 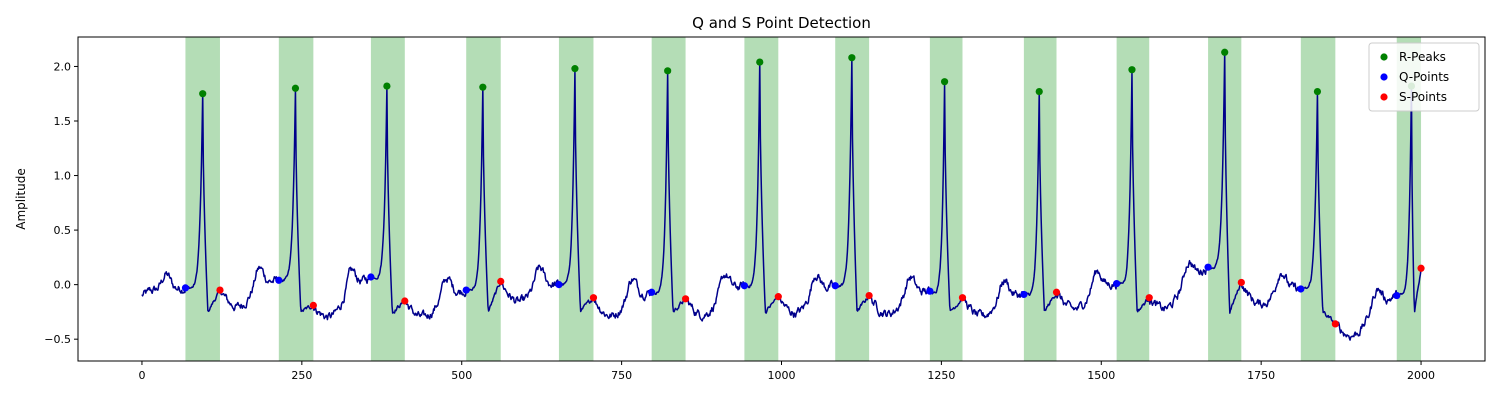 I want to click on x-tick-label: 250, so click(x=301, y=375).